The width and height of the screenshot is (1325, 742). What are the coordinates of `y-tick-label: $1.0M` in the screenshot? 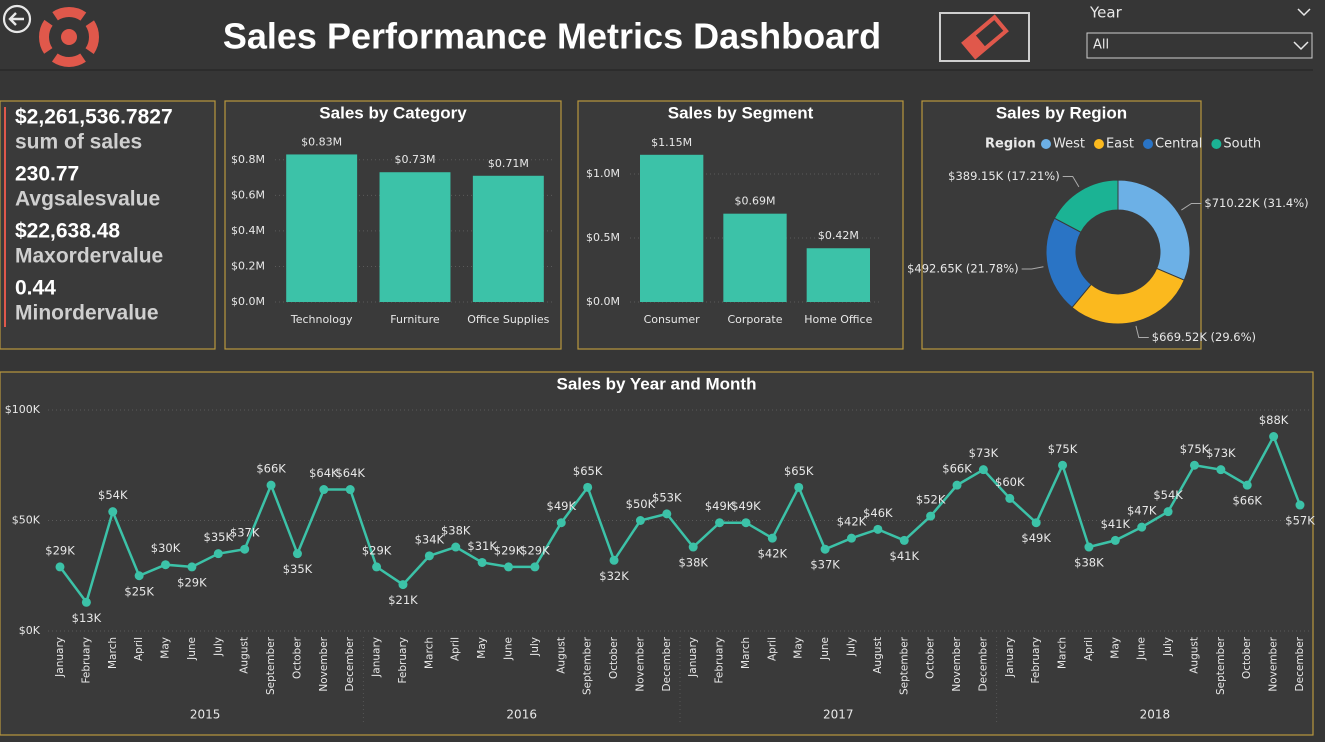 It's located at (603, 173).